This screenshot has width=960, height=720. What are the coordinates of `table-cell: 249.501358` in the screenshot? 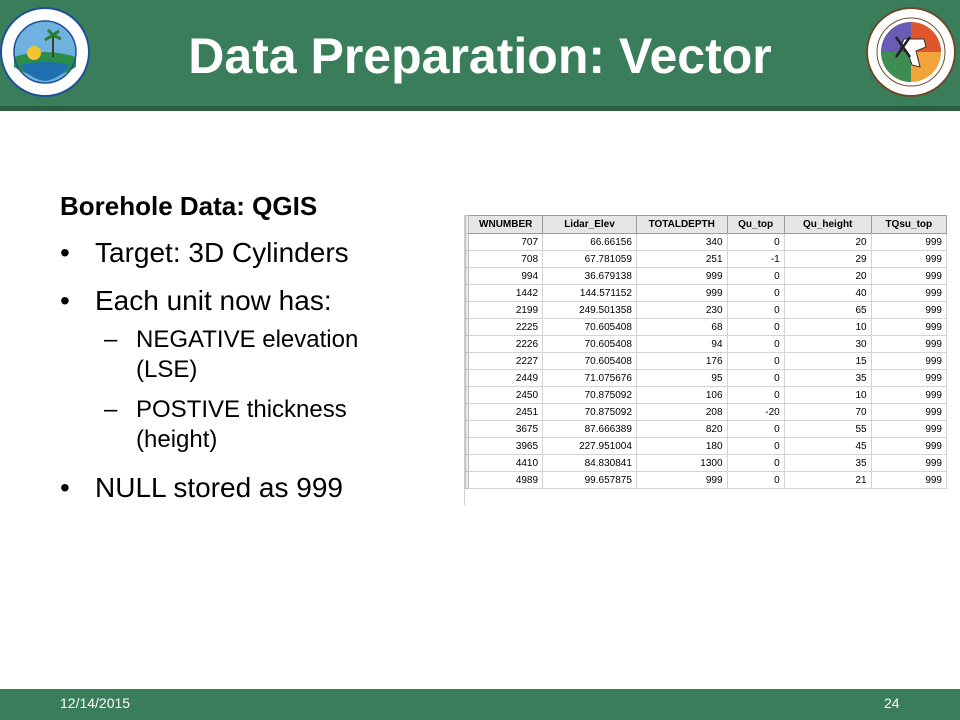 It's located at (589, 310).